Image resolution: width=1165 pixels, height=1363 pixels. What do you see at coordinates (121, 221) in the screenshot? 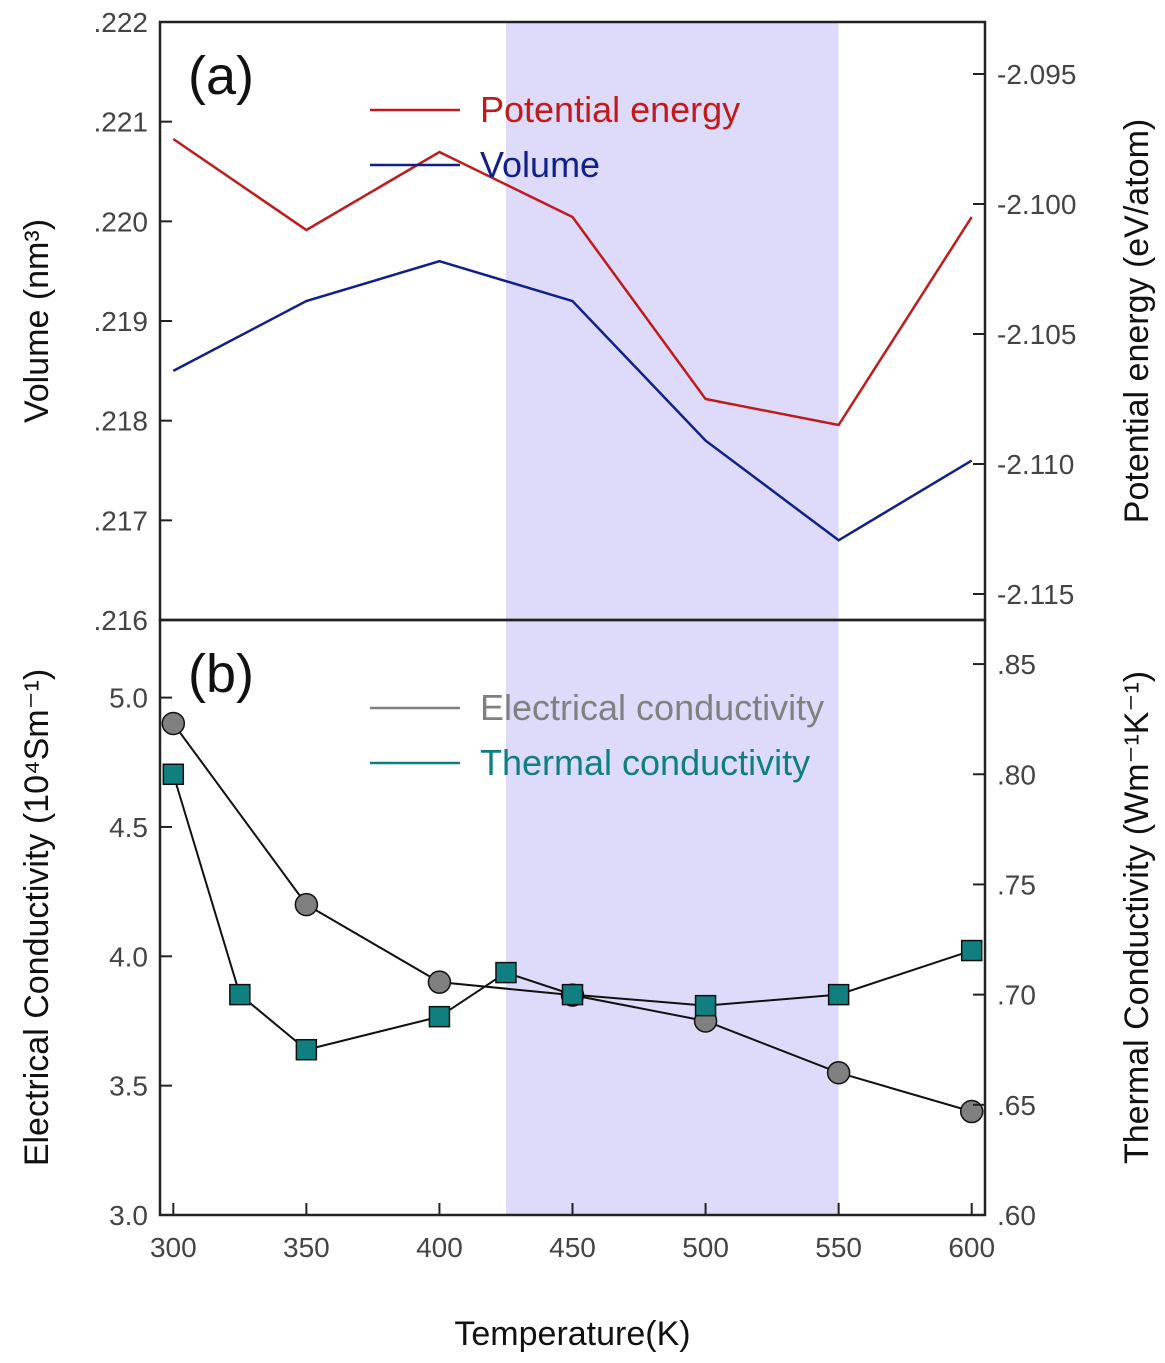
I see `left-tick-label: .220` at bounding box center [121, 221].